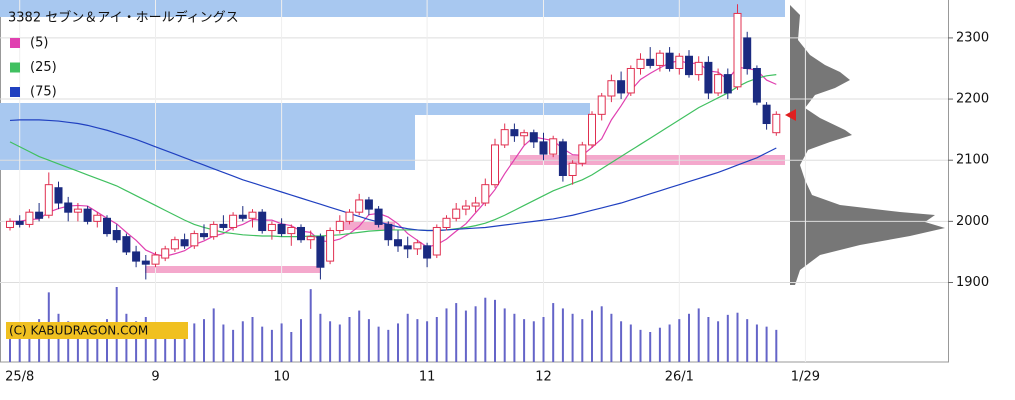 This screenshot has width=1015, height=400. I want to click on x-tick-label: 1/29, so click(805, 377).